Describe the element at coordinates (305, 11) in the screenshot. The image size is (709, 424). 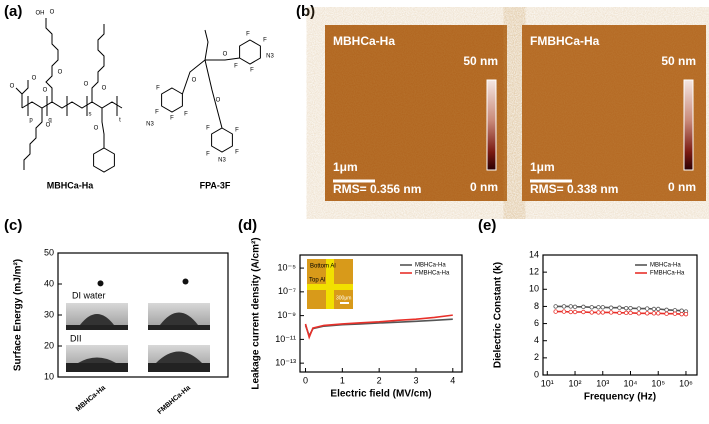
I see `panel-label: (b)` at that location.